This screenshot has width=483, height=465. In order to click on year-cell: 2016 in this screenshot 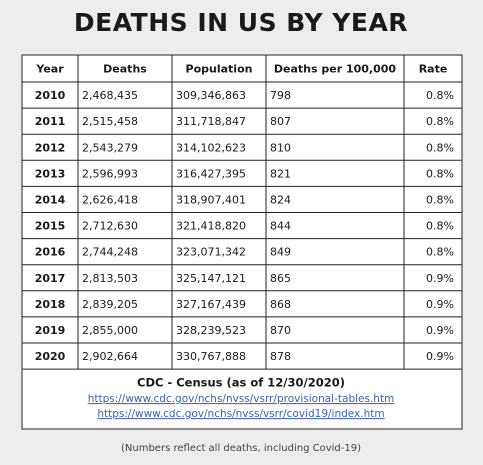, I will do `click(50, 252)`.